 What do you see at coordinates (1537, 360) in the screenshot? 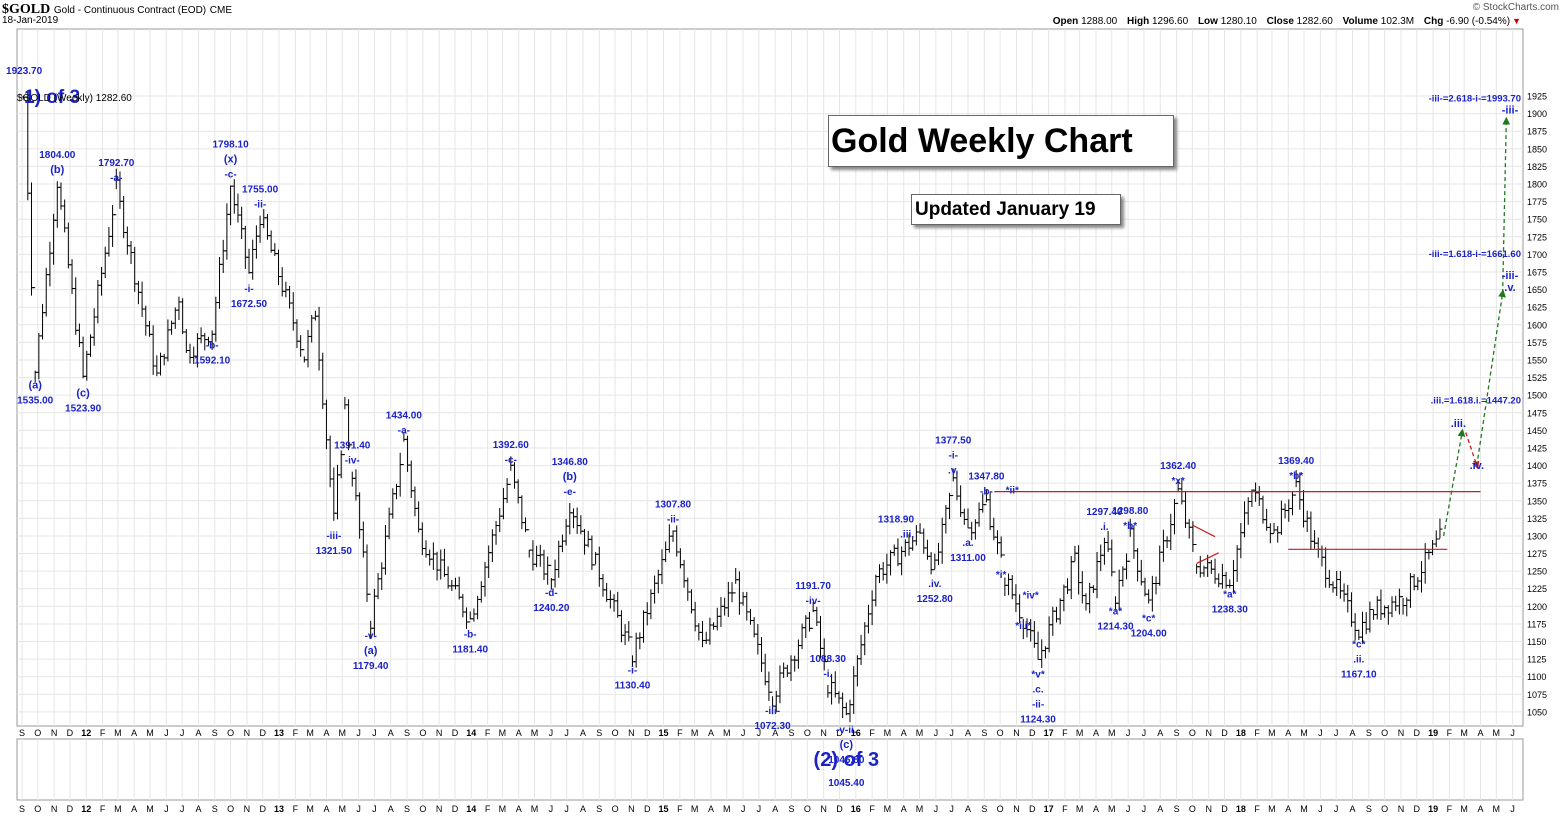
I see `y-tick-label: 1550` at bounding box center [1537, 360].